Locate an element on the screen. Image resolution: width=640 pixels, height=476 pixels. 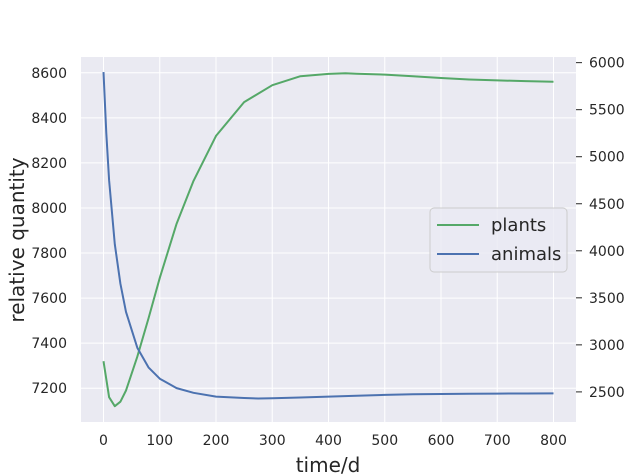
x-tick-label: 100 is located at coordinates (159, 441).